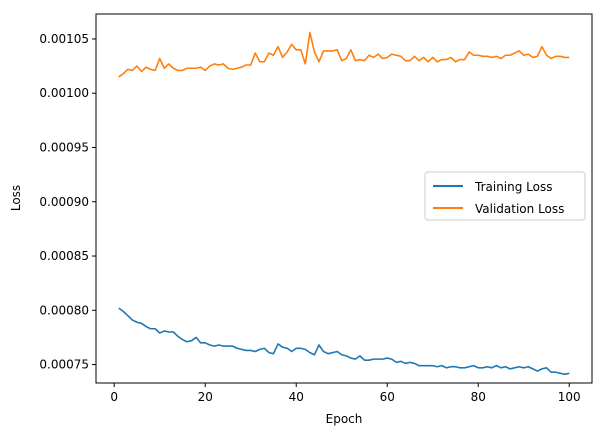 This screenshot has width=605, height=436. Describe the element at coordinates (64, 365) in the screenshot. I see `y-tick-label: 0.00075` at that location.